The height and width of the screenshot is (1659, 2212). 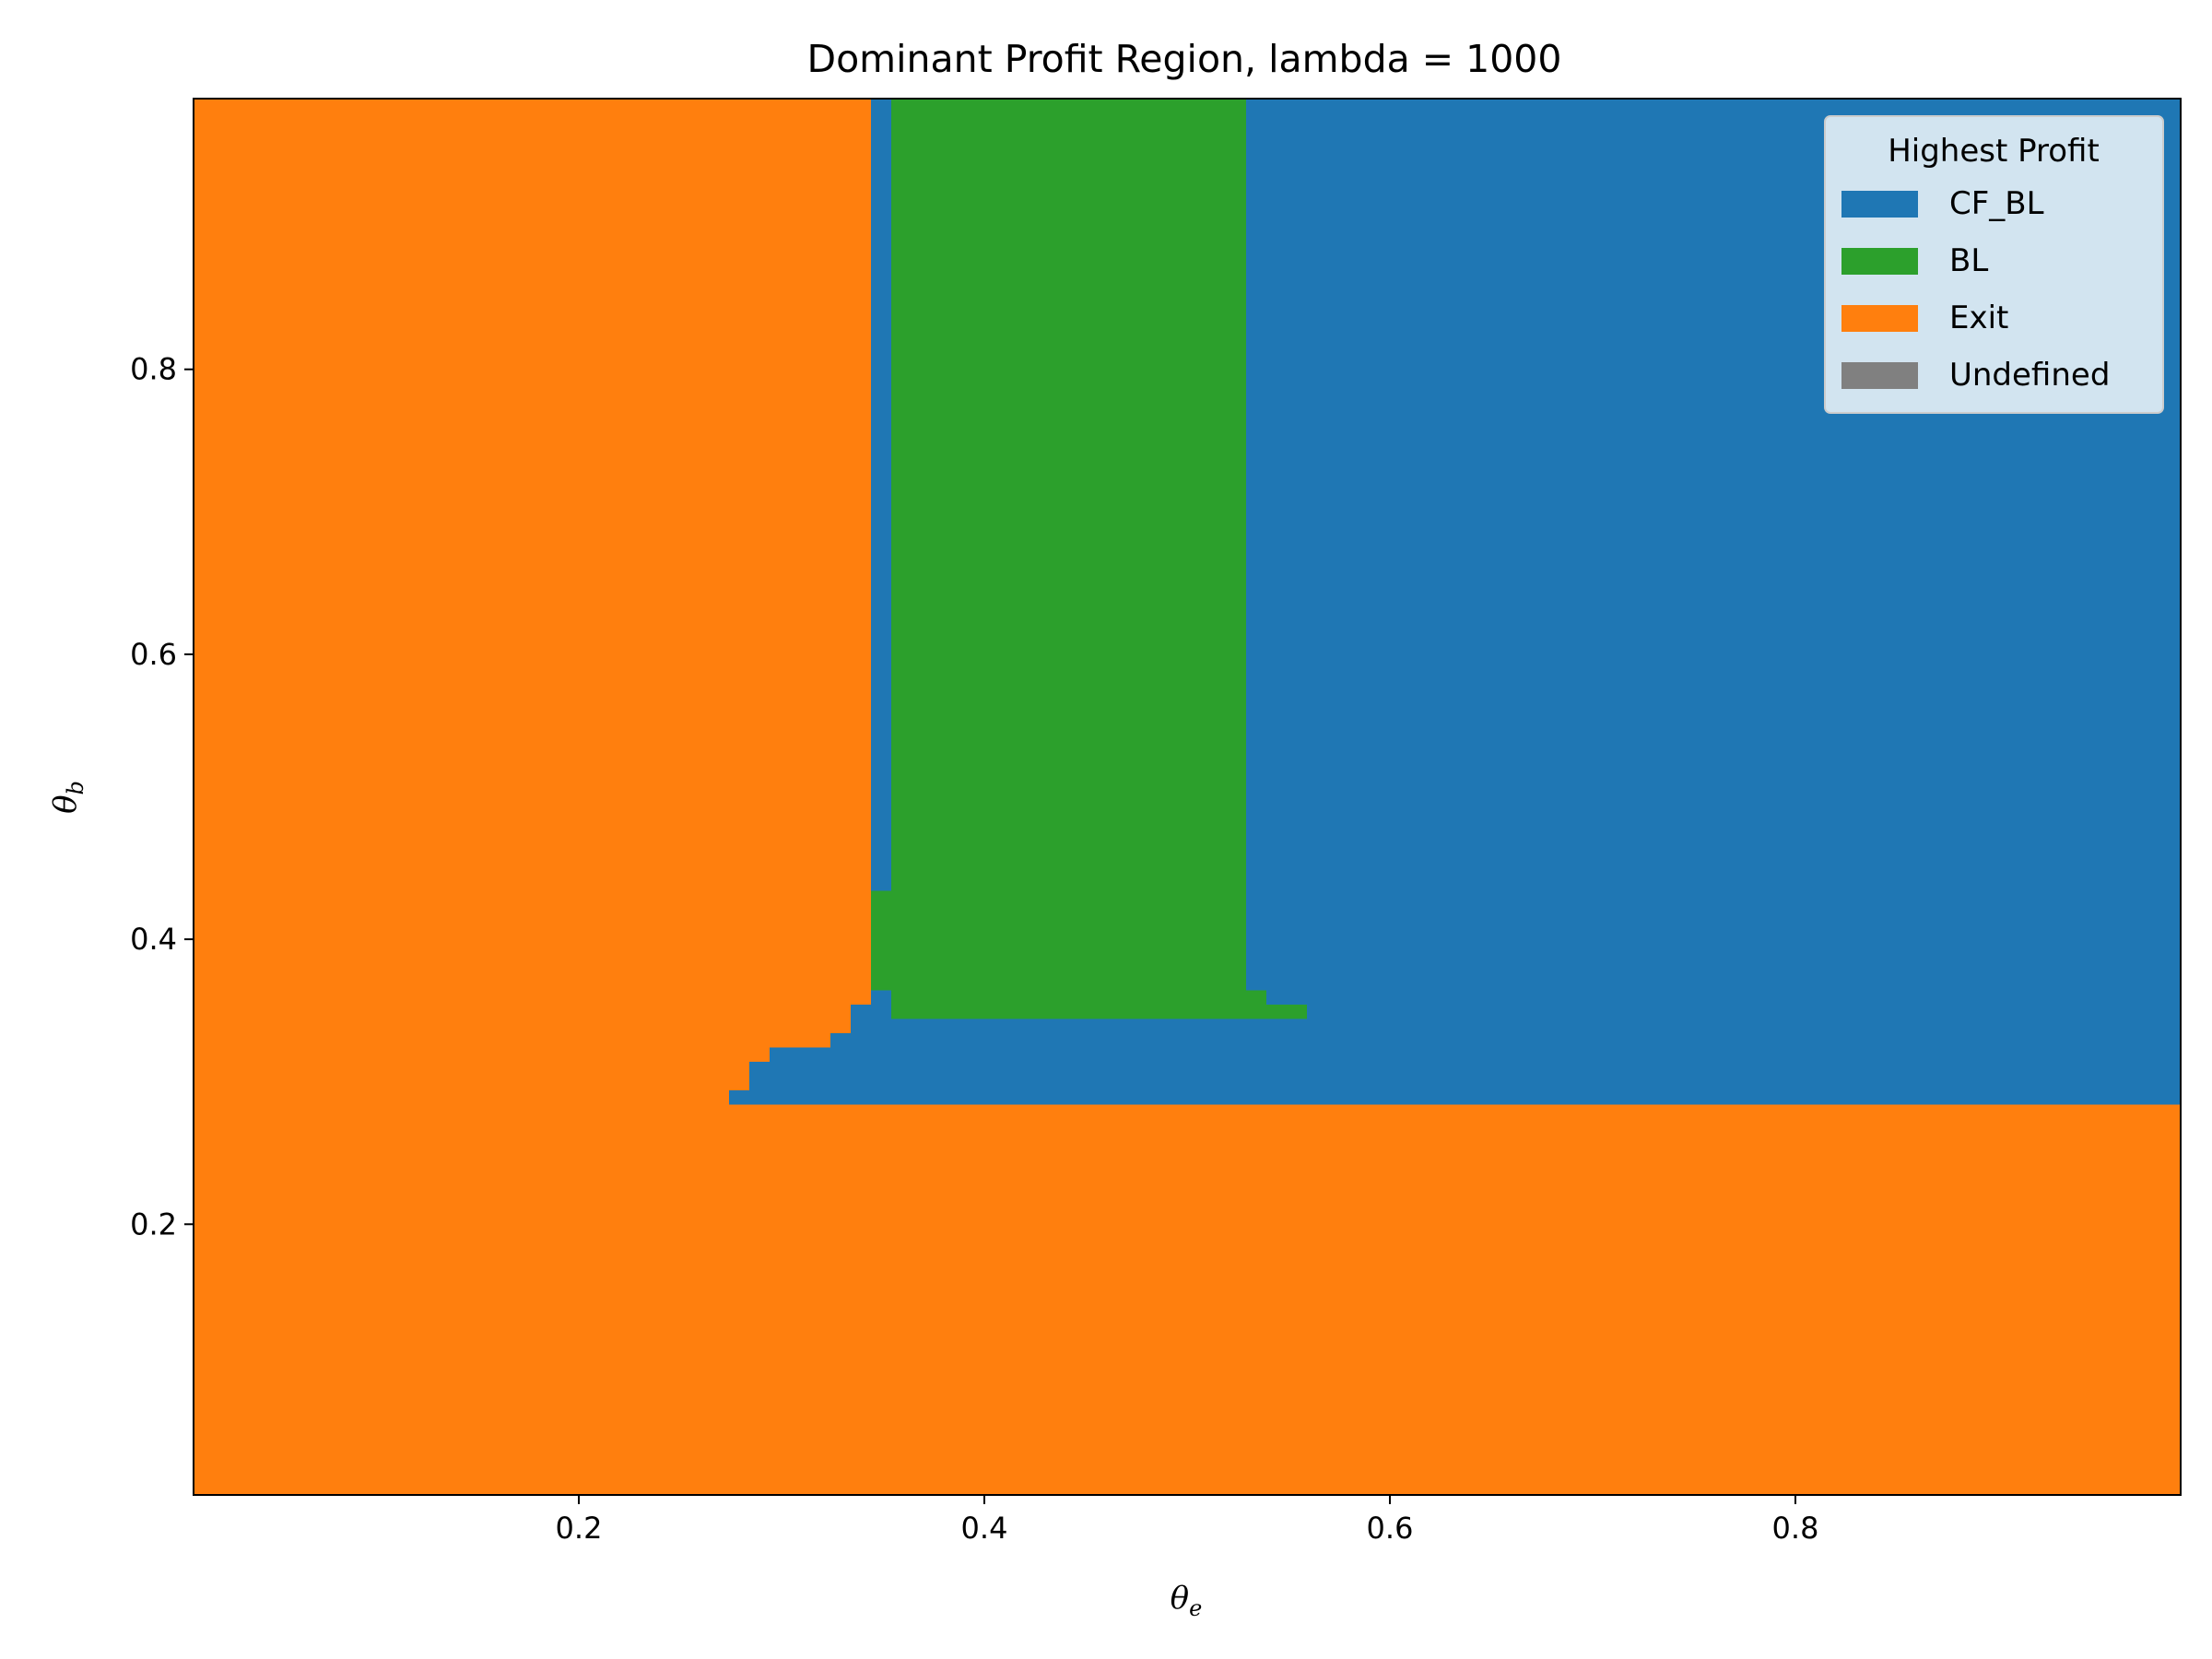 What do you see at coordinates (1879, 261) in the screenshot?
I see `legend-swatch-bl` at bounding box center [1879, 261].